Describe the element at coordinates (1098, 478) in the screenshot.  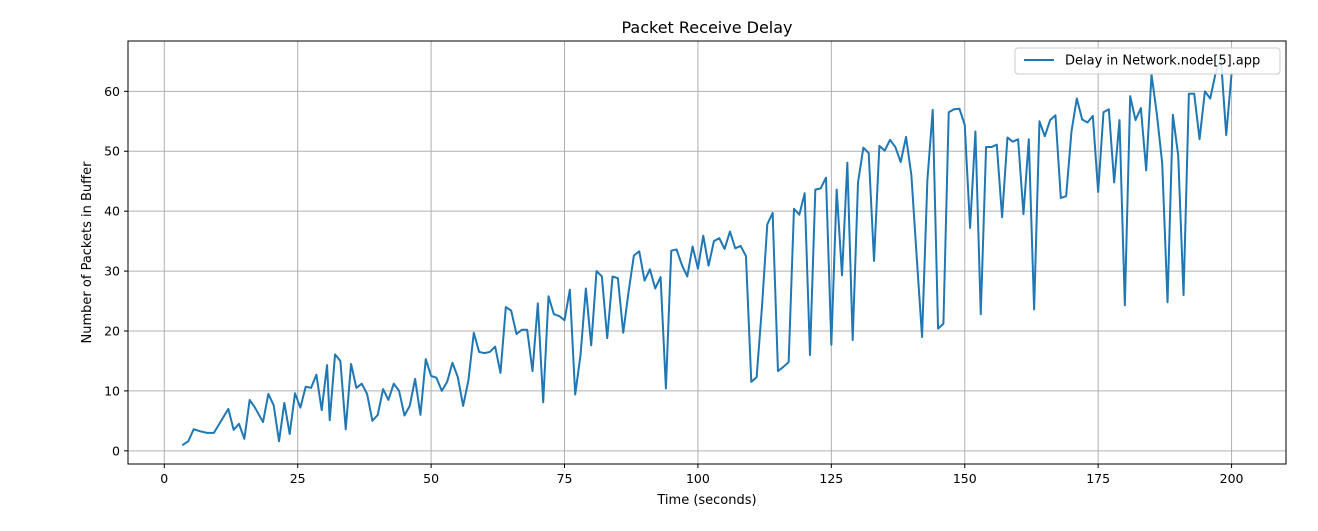
I see `x-tick-label: 175` at that location.